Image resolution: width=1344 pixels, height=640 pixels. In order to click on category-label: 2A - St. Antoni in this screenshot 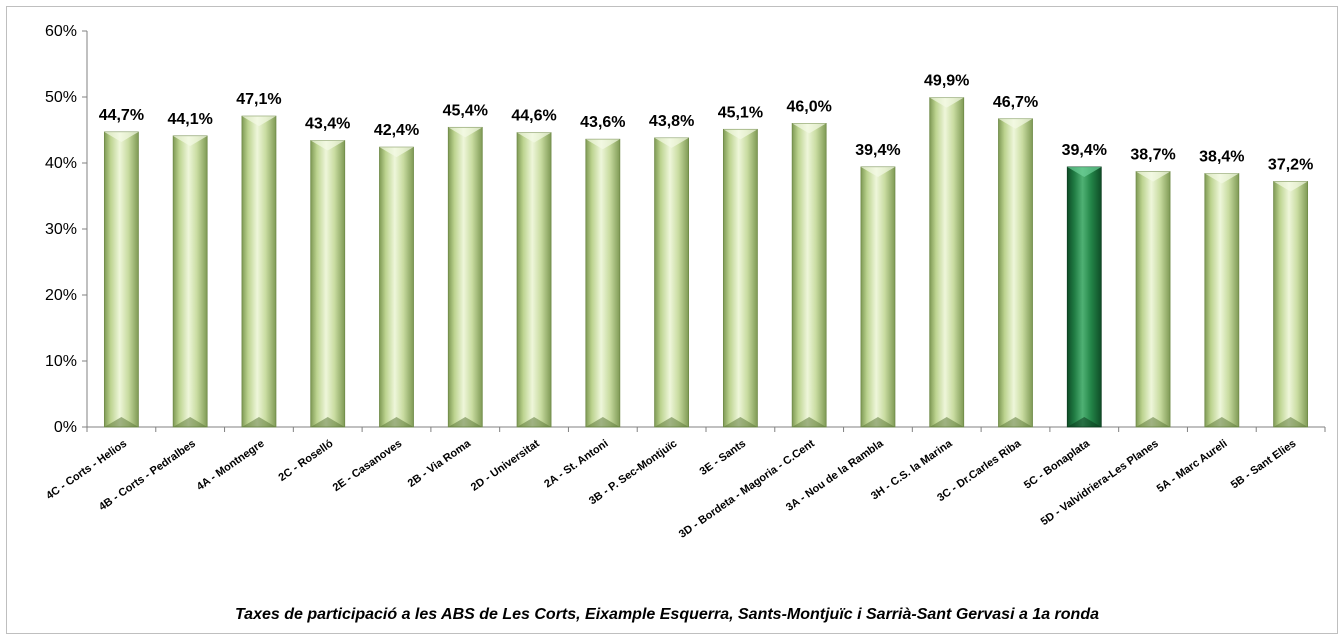, I will do `click(576, 464)`.